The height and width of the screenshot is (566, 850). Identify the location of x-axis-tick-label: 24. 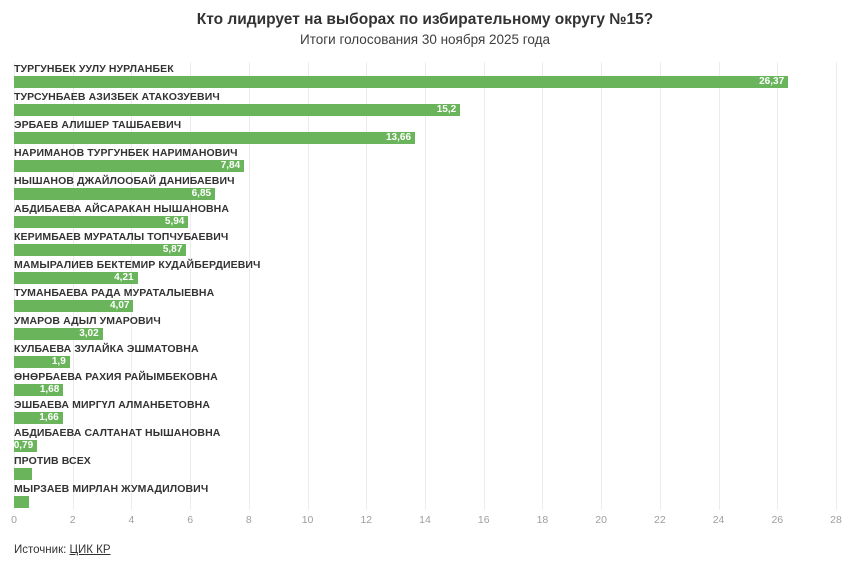
(718, 520).